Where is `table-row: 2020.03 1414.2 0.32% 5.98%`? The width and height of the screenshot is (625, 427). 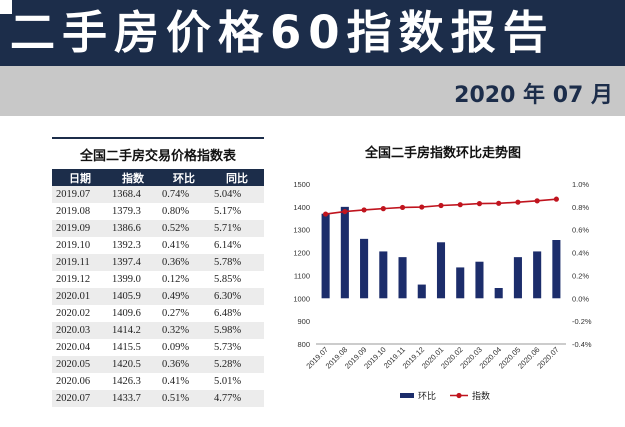 table-row: 2020.03 1414.2 0.32% 5.98% is located at coordinates (158, 330).